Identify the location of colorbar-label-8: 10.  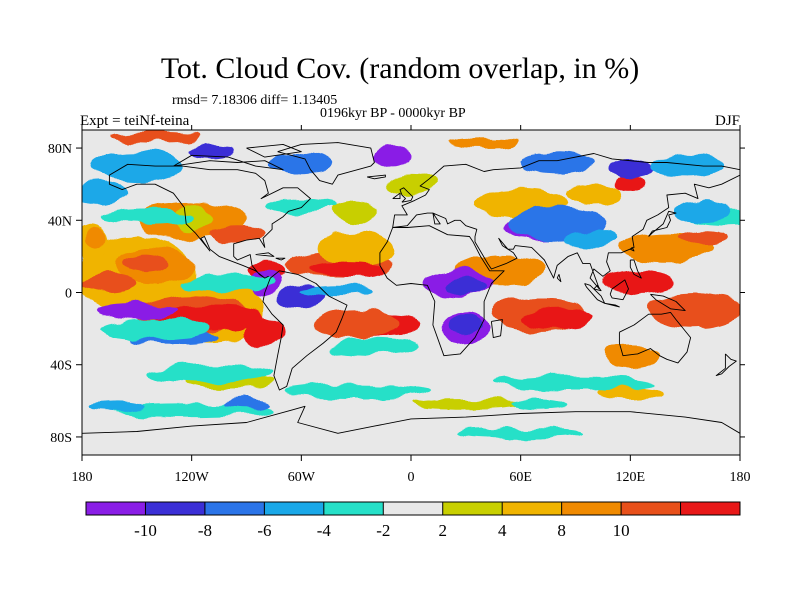
(621, 530).